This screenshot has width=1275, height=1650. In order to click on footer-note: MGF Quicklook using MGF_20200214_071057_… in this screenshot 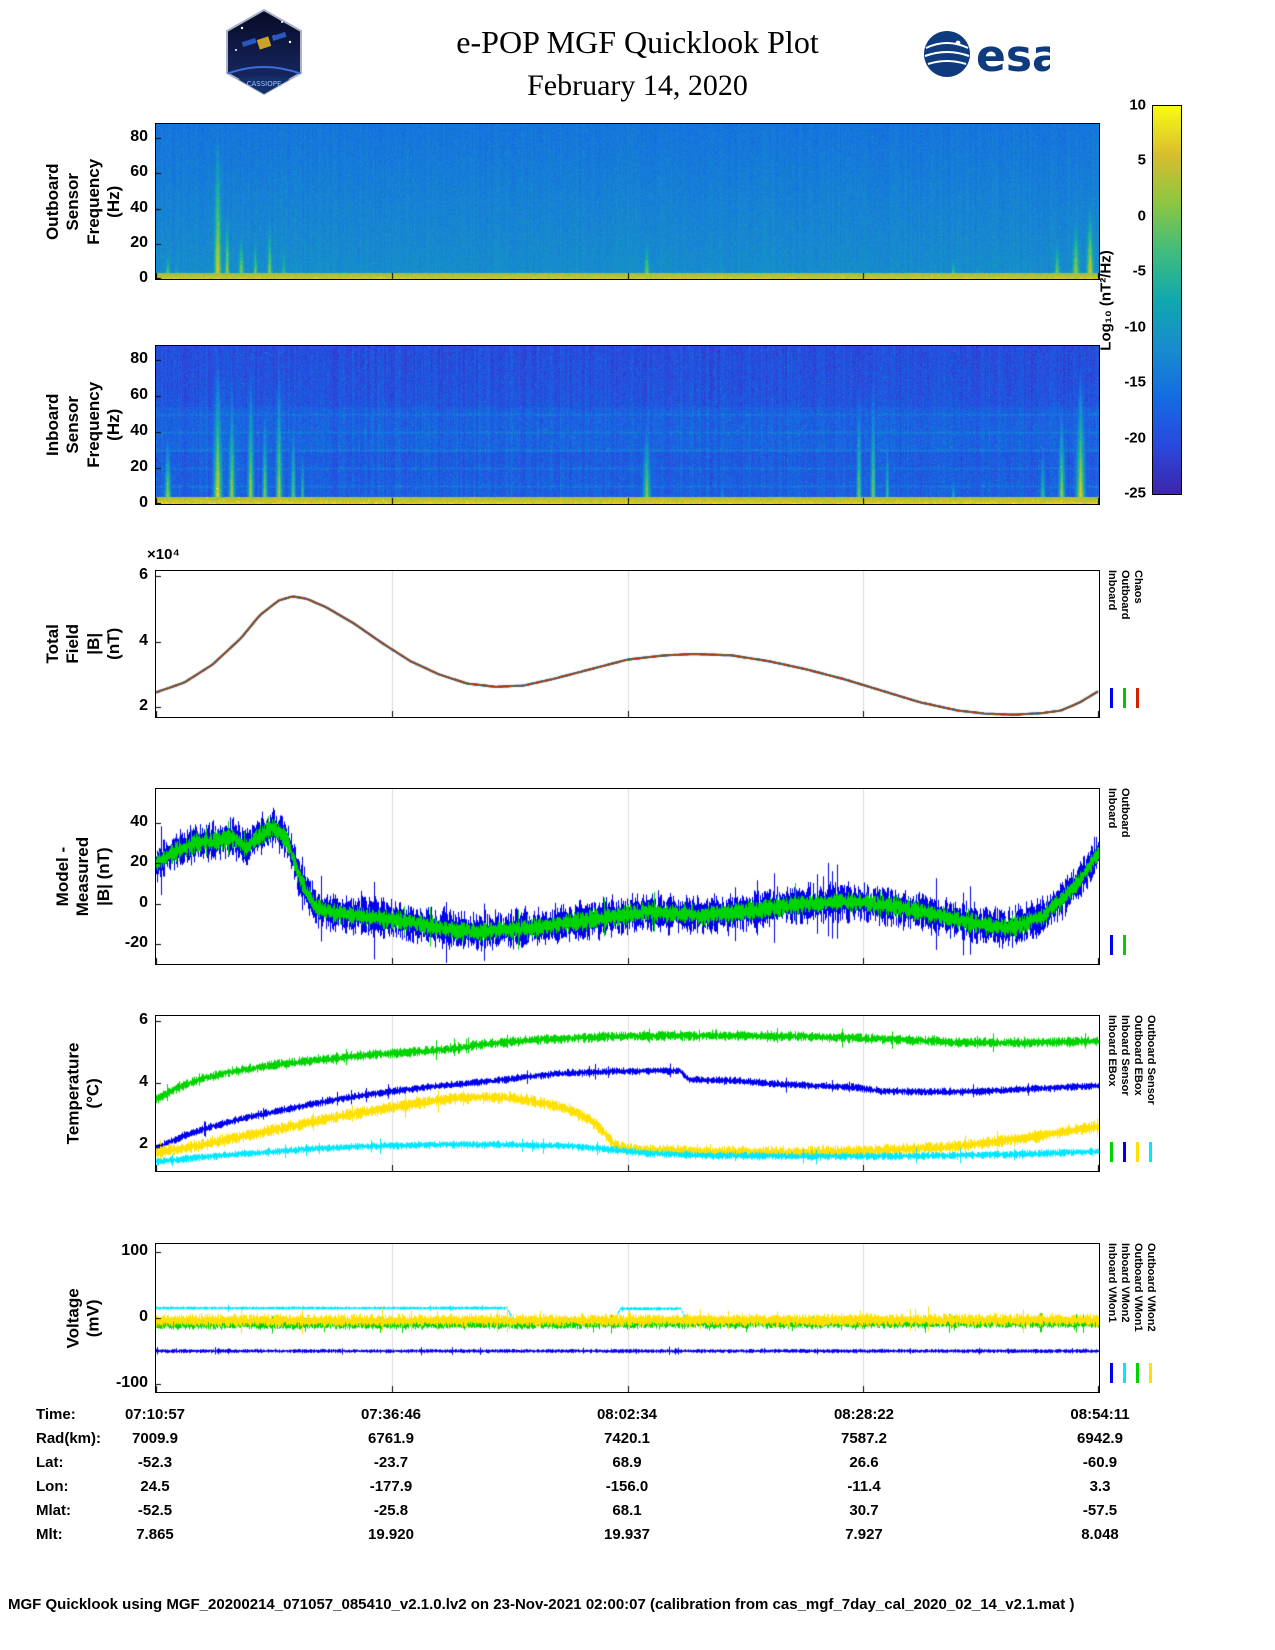, I will do `click(541, 1604)`.